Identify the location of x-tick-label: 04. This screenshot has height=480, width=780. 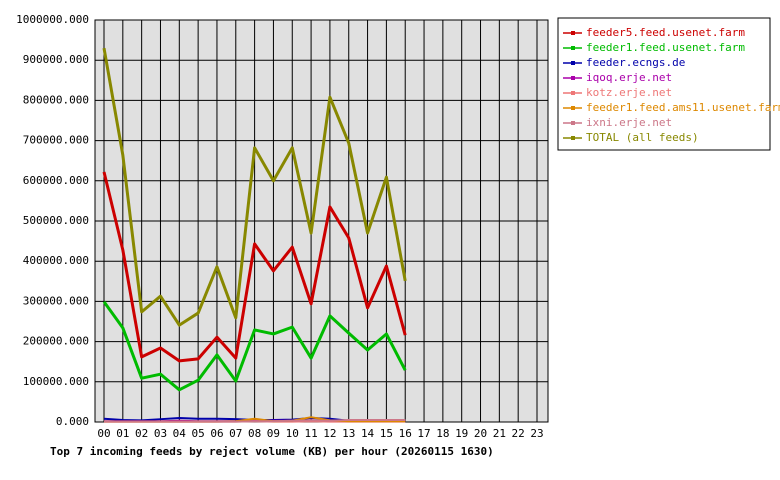
(180, 433).